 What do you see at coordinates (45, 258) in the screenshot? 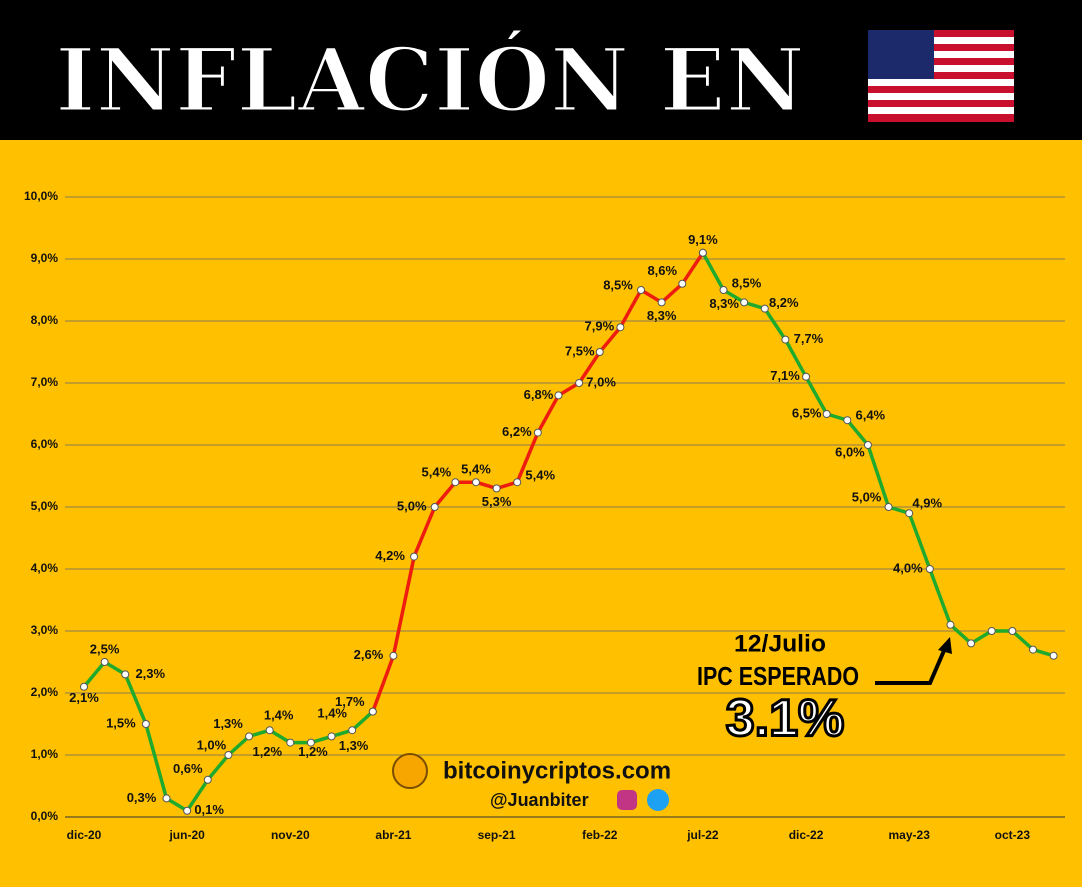
I see `y-tick-label: 9,0%` at bounding box center [45, 258].